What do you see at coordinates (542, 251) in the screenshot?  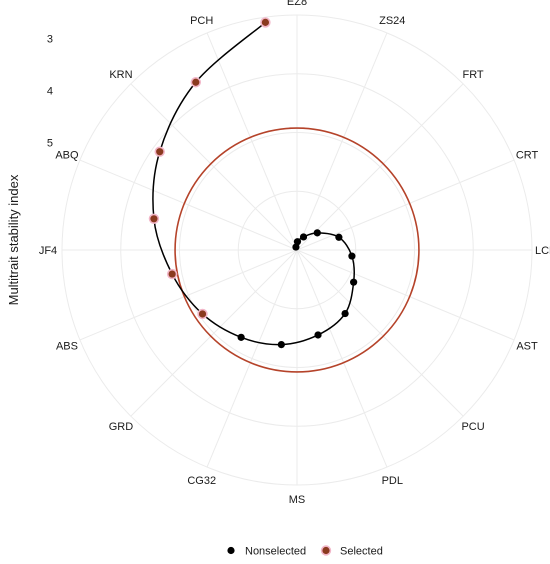 I see `category-label: LCN` at bounding box center [542, 251].